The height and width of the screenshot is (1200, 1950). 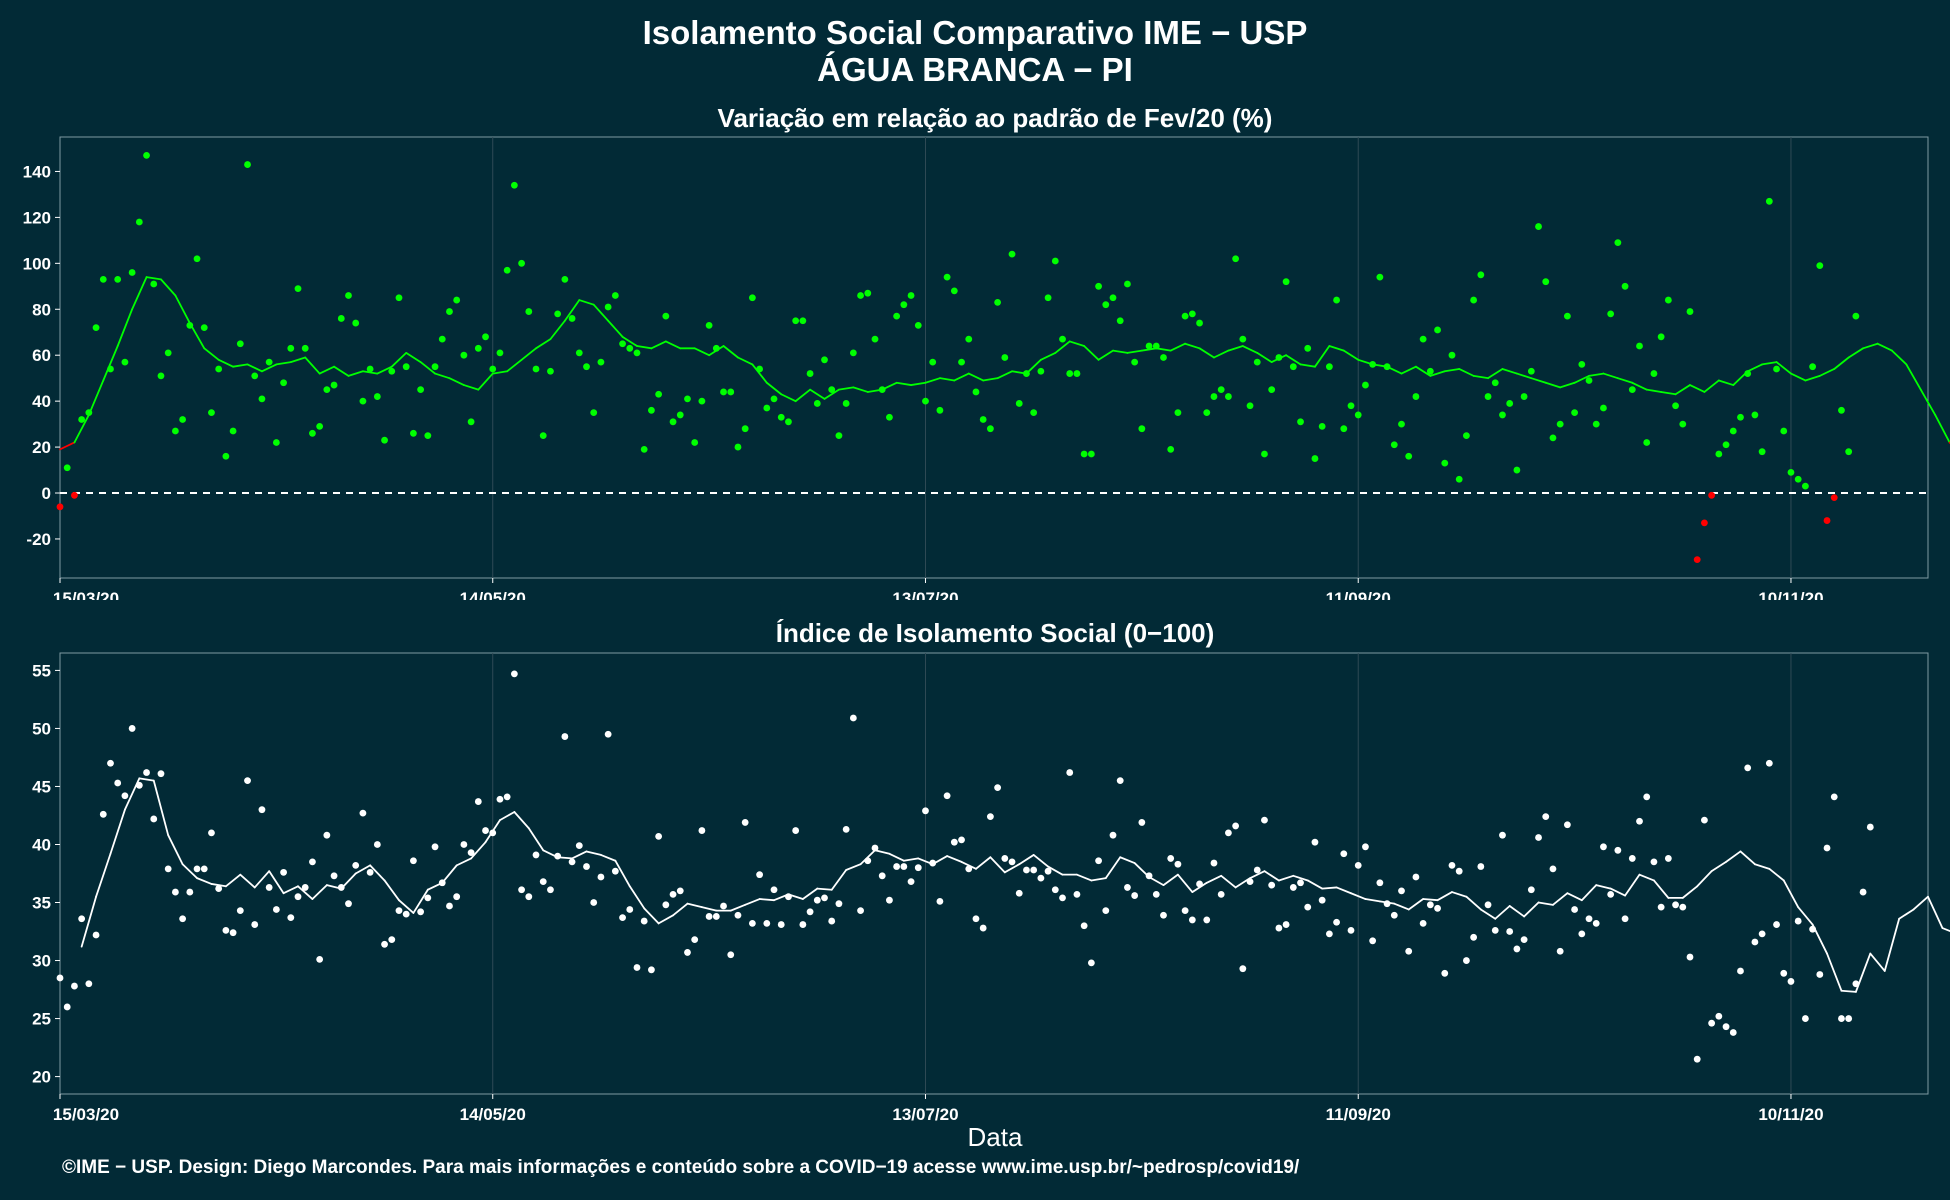 I want to click on y-tick-label: 40, so click(x=41, y=844).